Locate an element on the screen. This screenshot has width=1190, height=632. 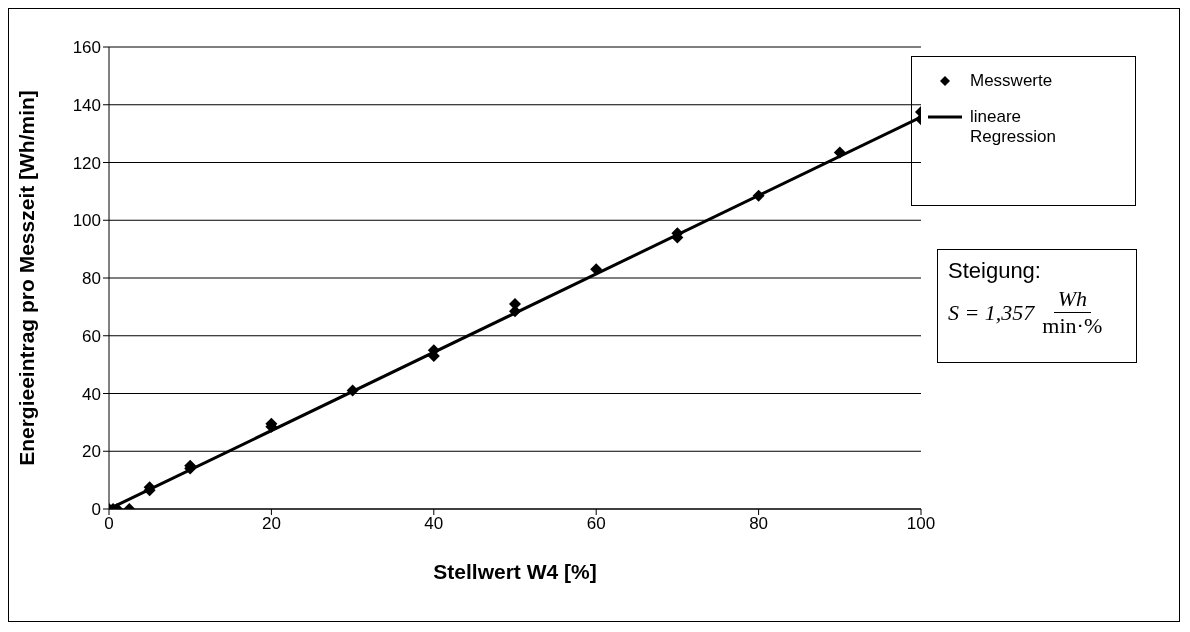
y-axis-title: Energieeintrag pro Messzeit [Wh/min] is located at coordinates (27, 278).